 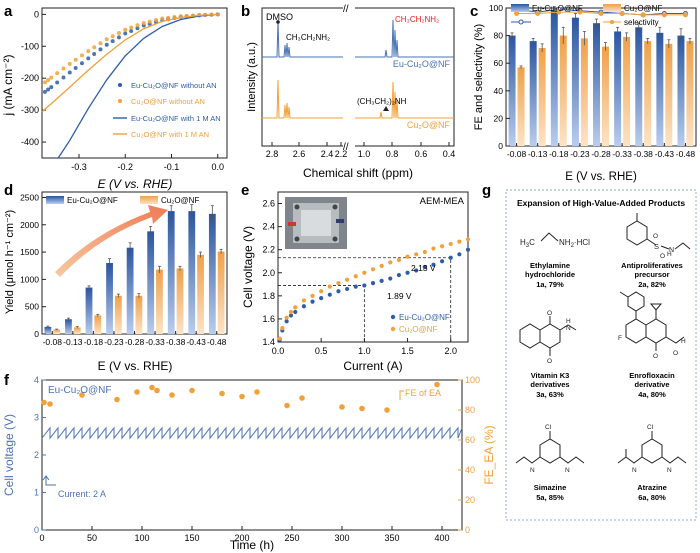 What do you see at coordinates (159, 301) in the screenshot?
I see `panel-d-bar-cu` at bounding box center [159, 301].